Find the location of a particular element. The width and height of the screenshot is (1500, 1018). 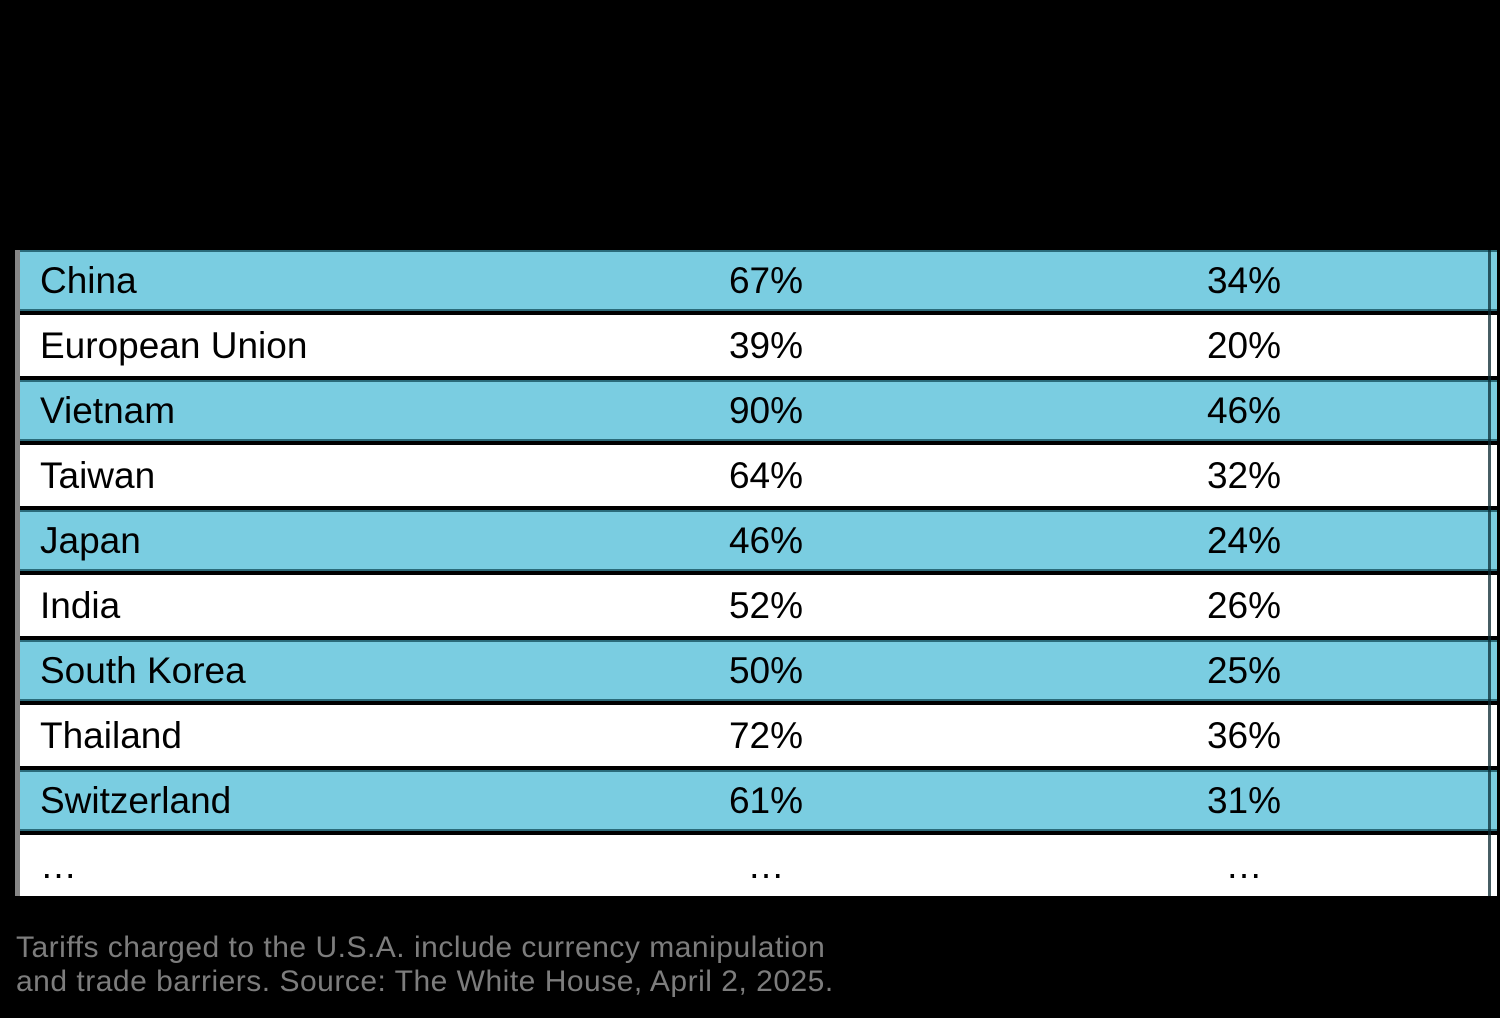

percent-cell-2: 31% is located at coordinates (1244, 800).